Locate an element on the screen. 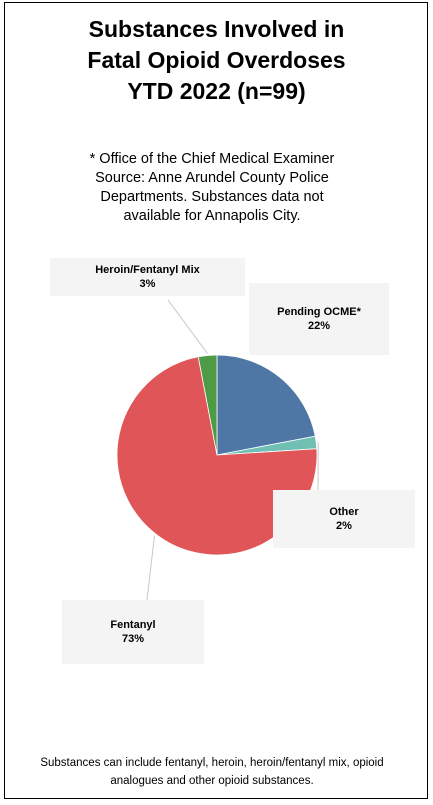 The height and width of the screenshot is (805, 433). label-pending-ocme: Pending OCME* 22% is located at coordinates (319, 319).